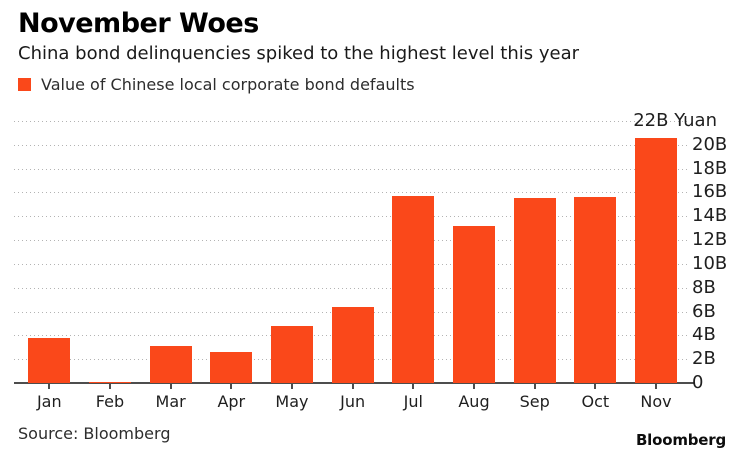 The width and height of the screenshot is (742, 455). I want to click on x-axis-label: Jul, so click(413, 401).